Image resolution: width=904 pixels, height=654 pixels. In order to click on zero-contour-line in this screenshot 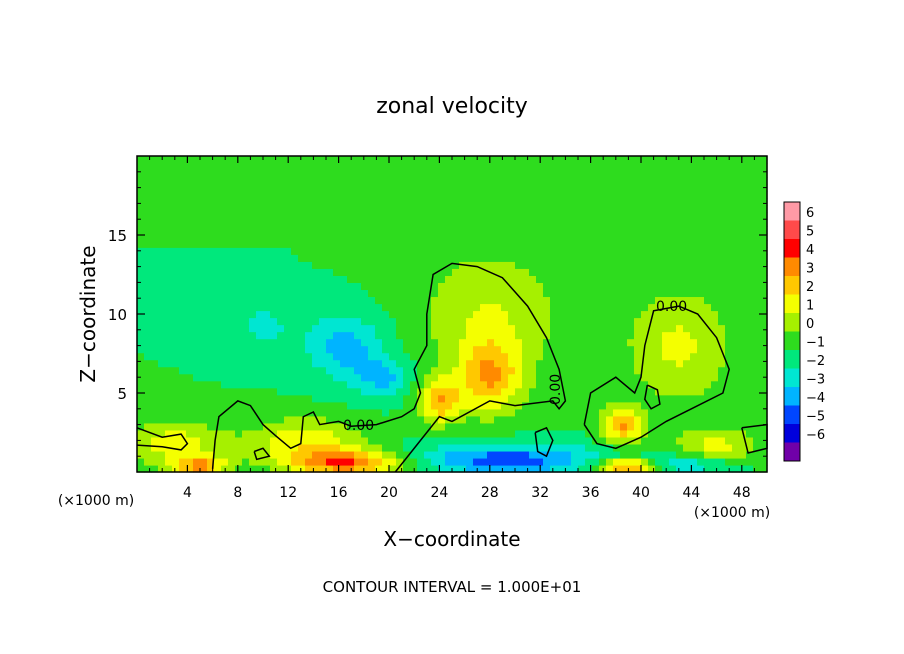, I will do `click(656, 377)`.